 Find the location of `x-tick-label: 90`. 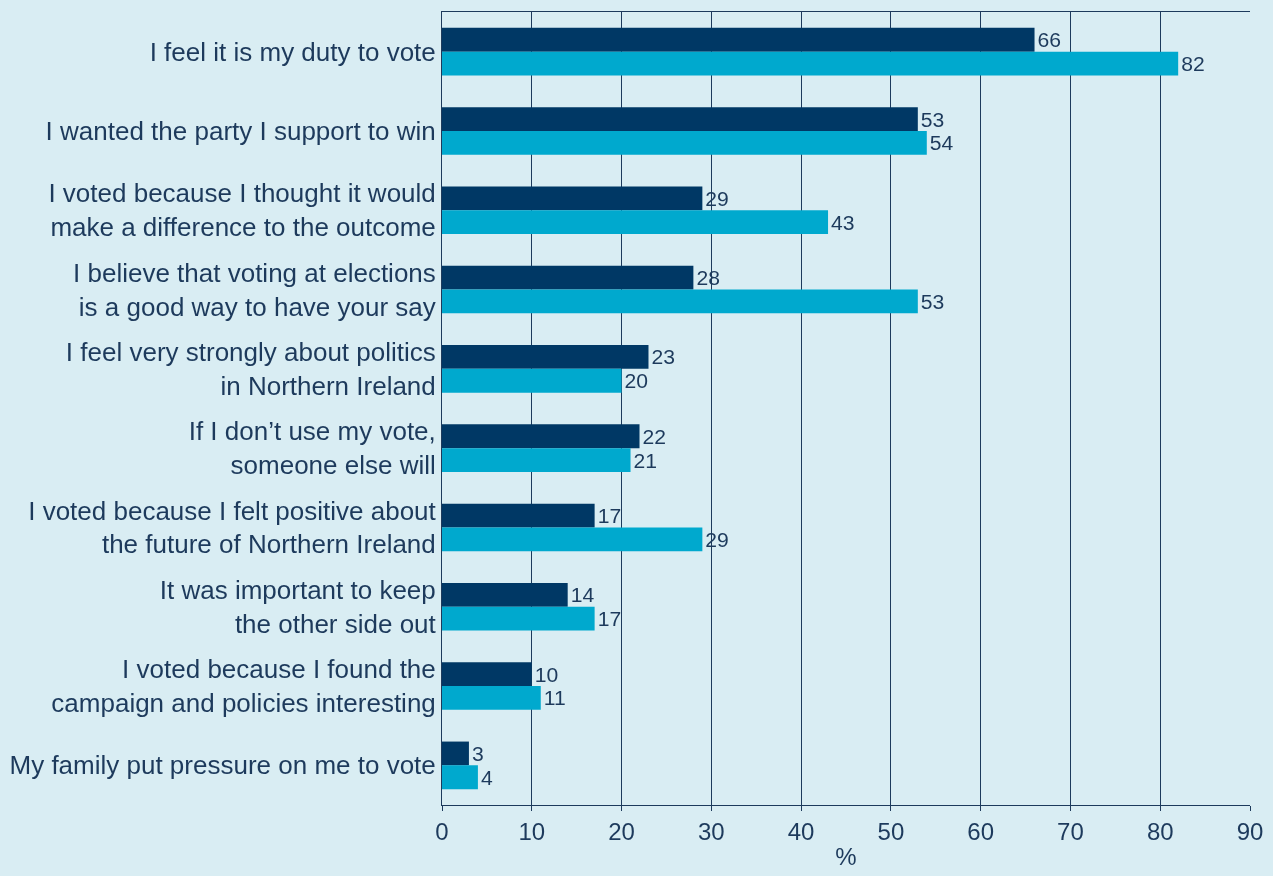

x-tick-label: 90 is located at coordinates (1250, 831).